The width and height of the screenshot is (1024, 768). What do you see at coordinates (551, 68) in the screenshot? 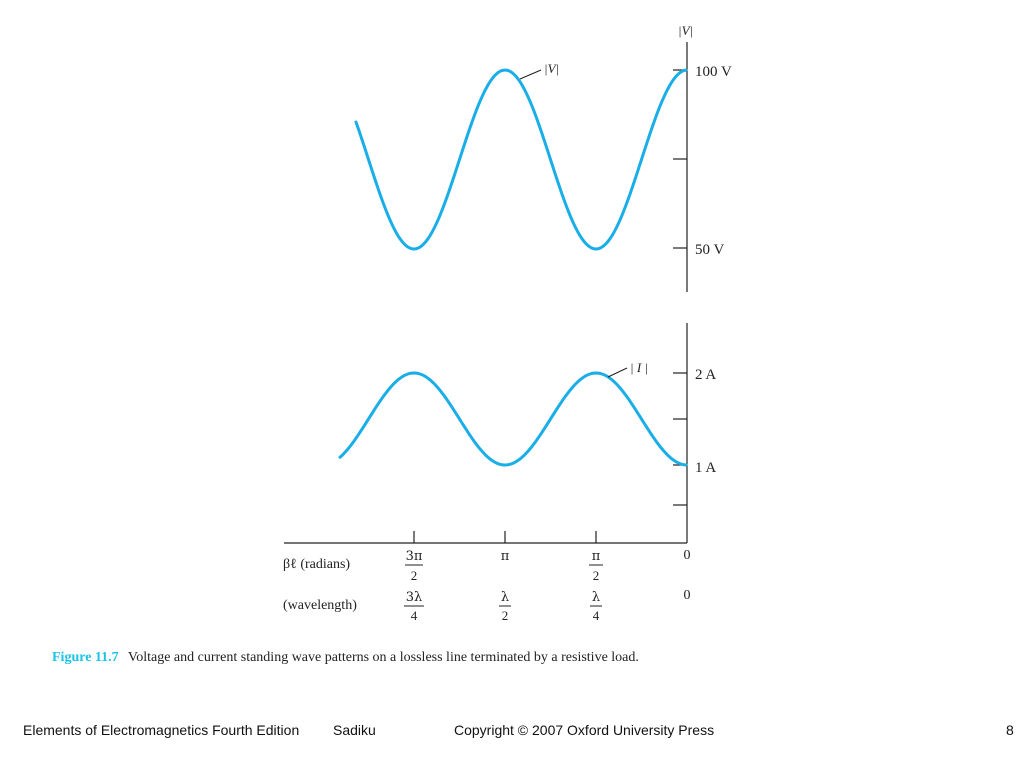
I see `voltage-curve-label: |V|` at bounding box center [551, 68].